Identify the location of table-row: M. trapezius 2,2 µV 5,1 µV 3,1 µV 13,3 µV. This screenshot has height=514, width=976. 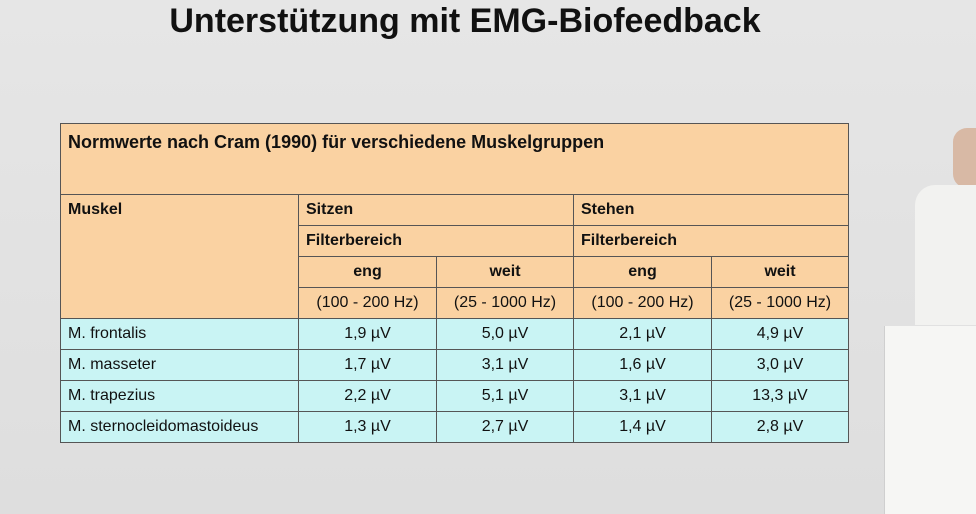
(454, 396).